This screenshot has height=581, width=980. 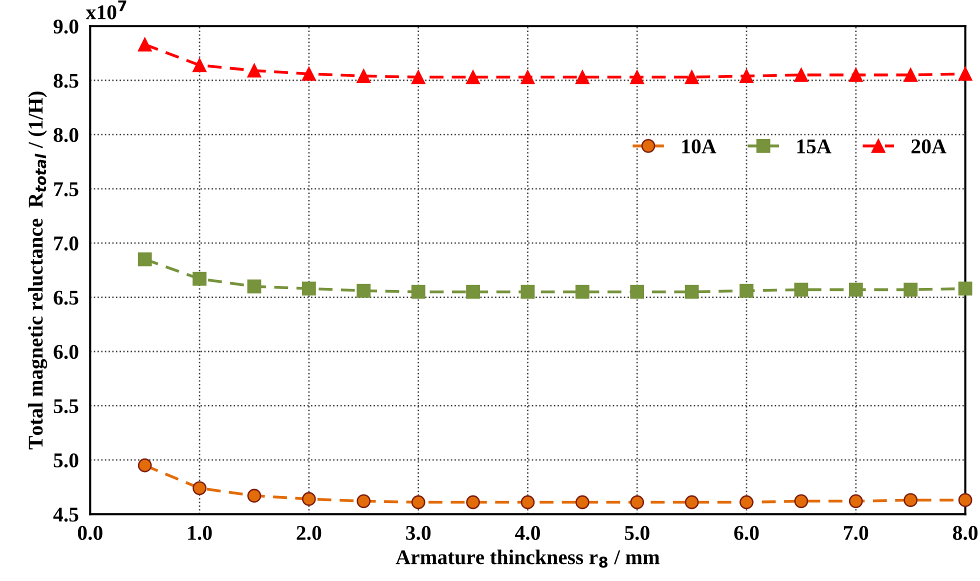 I want to click on x-tick-label: 4.0, so click(x=527, y=533).